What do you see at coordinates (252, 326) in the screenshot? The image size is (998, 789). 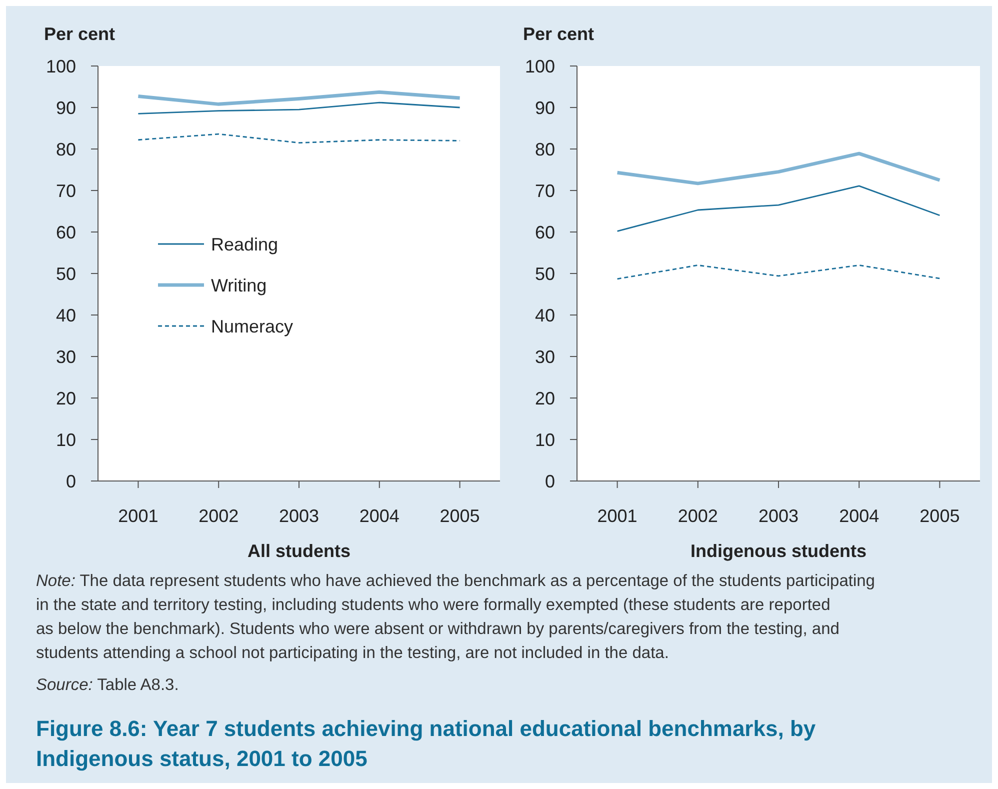 I see `legend-label: Numeracy` at bounding box center [252, 326].